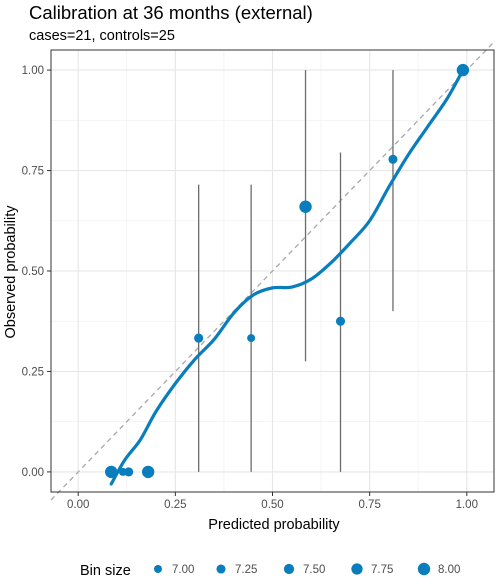 The width and height of the screenshot is (498, 578). Describe the element at coordinates (33, 372) in the screenshot. I see `y-tick-label: 0.25` at that location.